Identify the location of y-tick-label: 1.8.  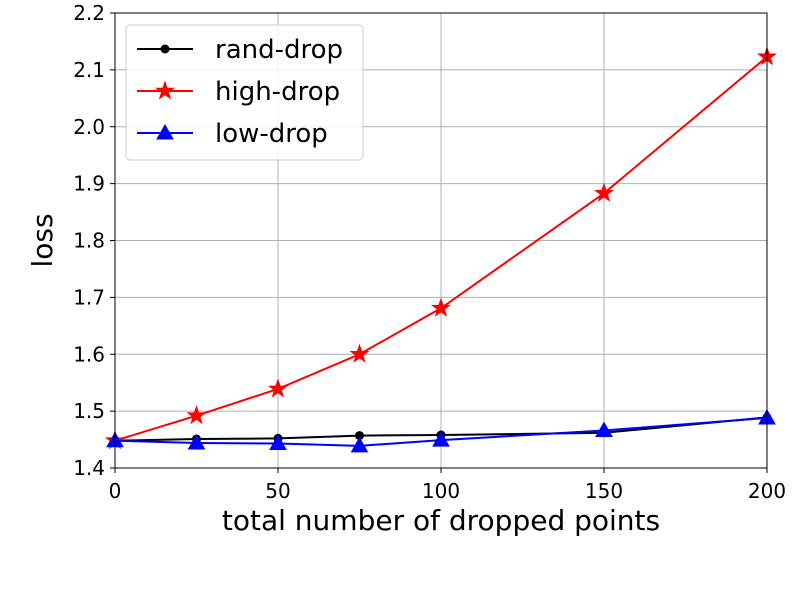
(89, 241).